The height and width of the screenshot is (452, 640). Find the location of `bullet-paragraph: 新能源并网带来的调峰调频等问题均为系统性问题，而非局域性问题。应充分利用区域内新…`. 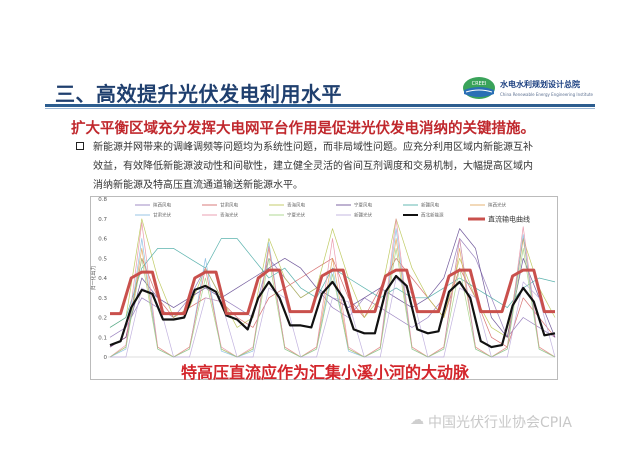

bullet-paragraph: 新能源并网带来的调峰调频等问题均为系统性问题，而非局域性问题。应充分利用区域内新… is located at coordinates (333, 166).